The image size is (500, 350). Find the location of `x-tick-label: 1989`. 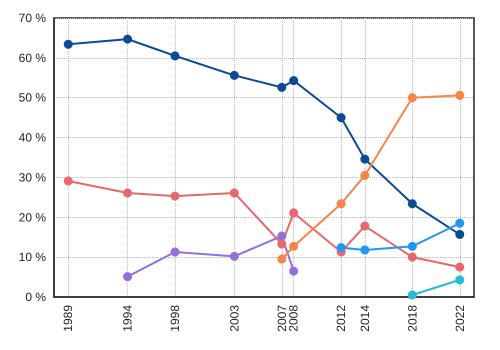

x-tick-label: 1989 is located at coordinates (68, 318).